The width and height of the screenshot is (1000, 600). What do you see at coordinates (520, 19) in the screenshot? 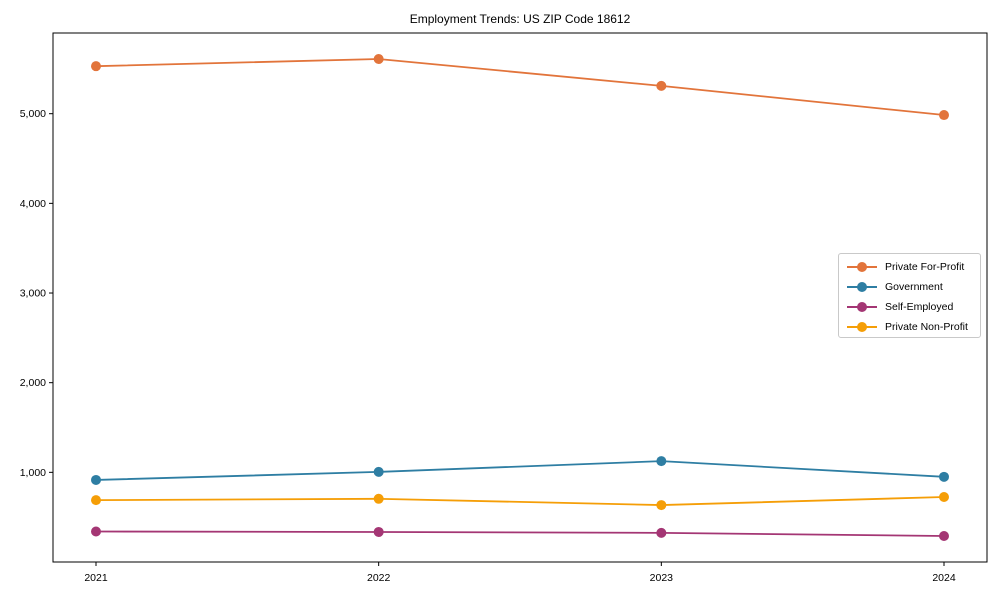
I see `chart-title: Employment Trends: US ZIP Code 18612` at bounding box center [520, 19].